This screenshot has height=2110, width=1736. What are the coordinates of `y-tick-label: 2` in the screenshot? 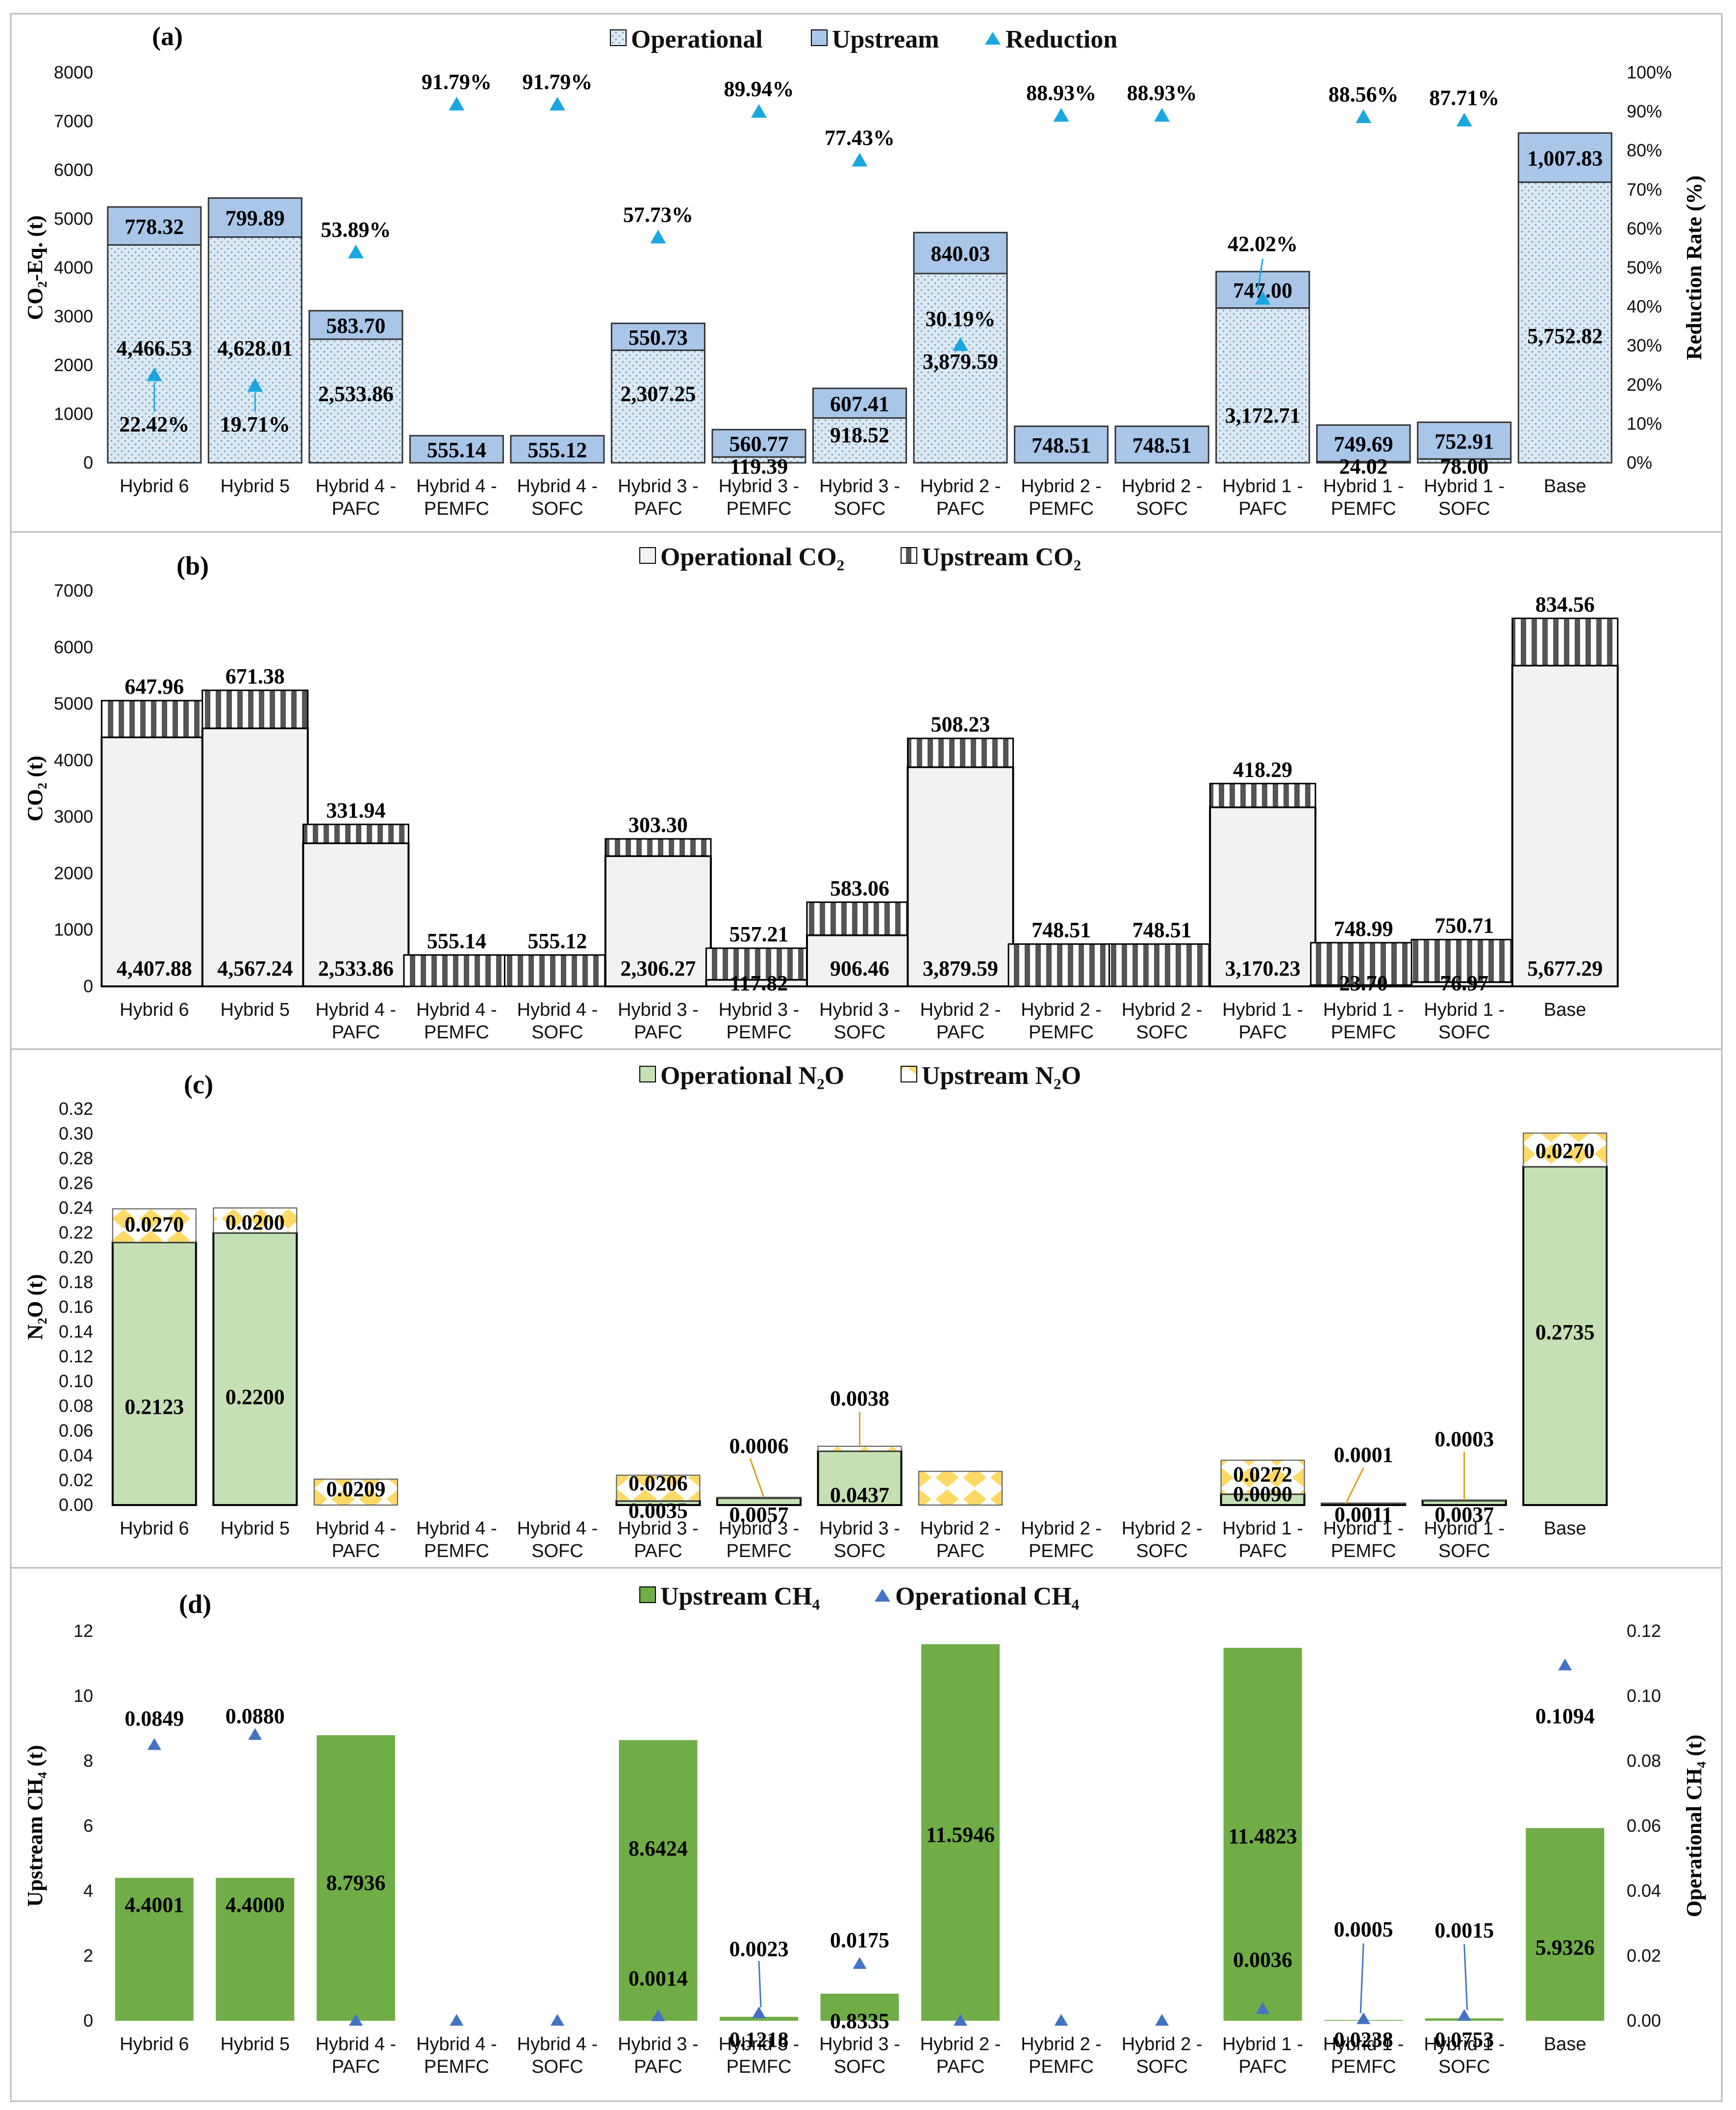 It's located at (88, 1956).